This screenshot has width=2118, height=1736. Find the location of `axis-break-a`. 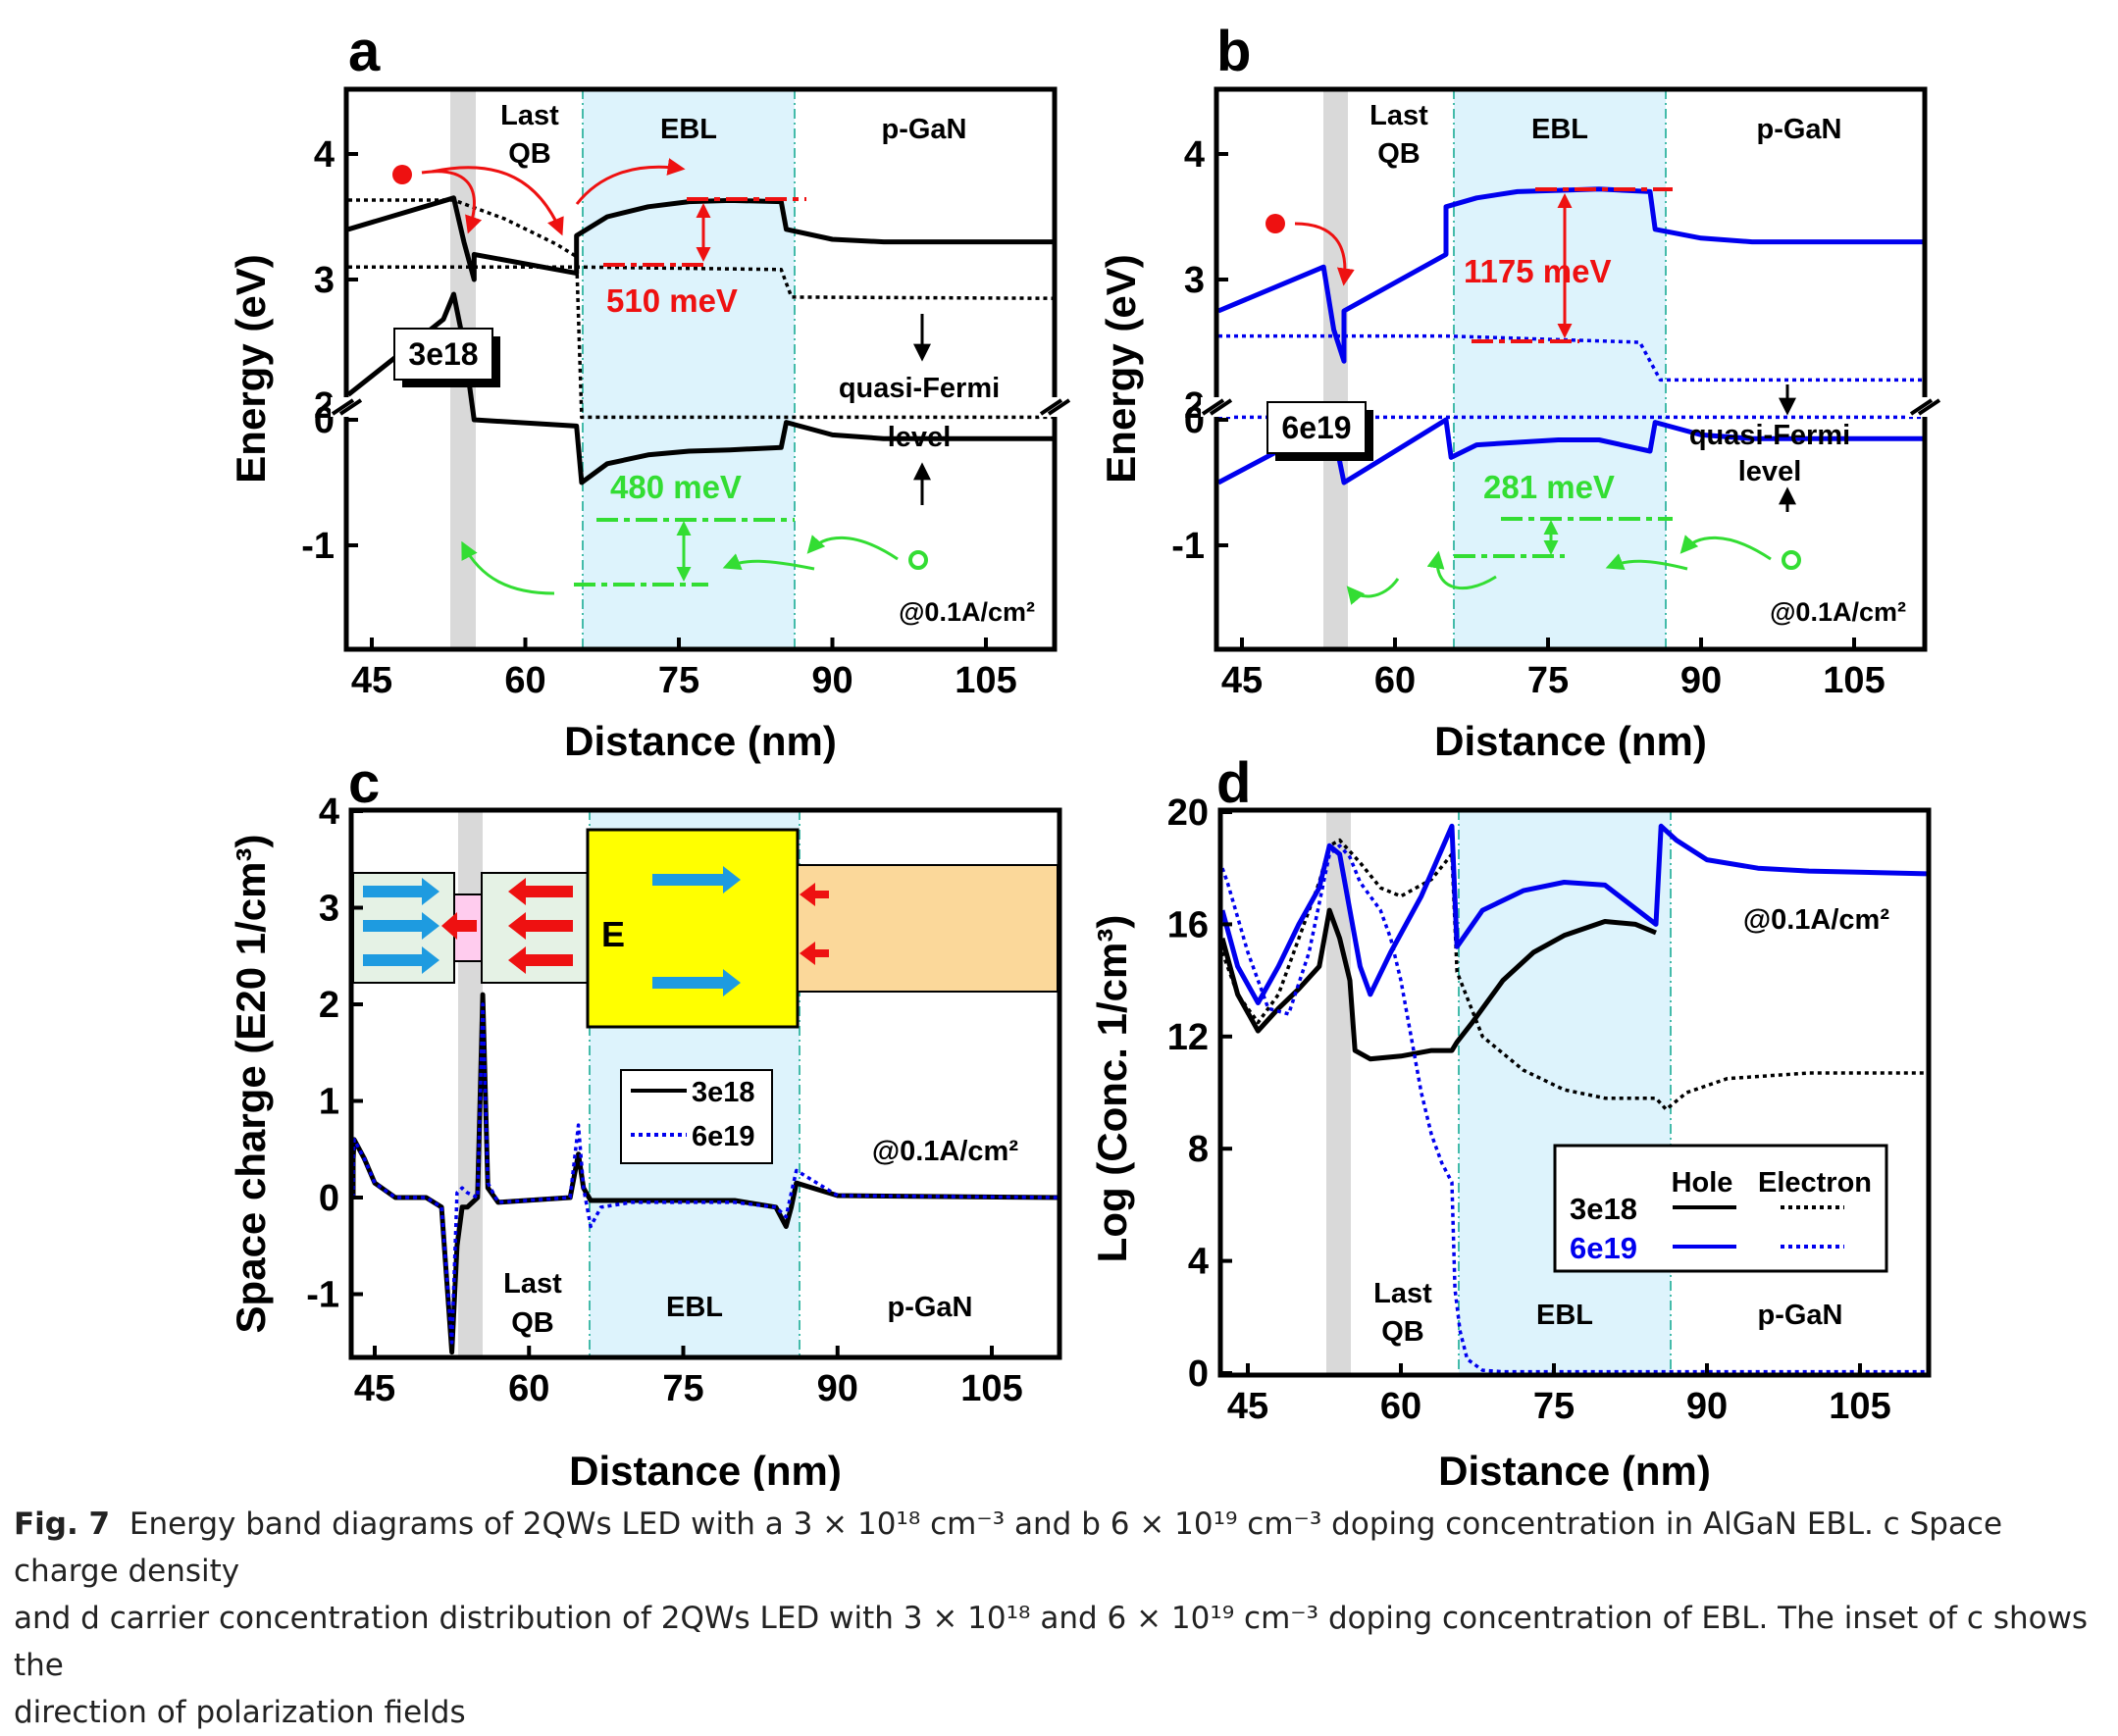

axis-break-a is located at coordinates (701, 407).